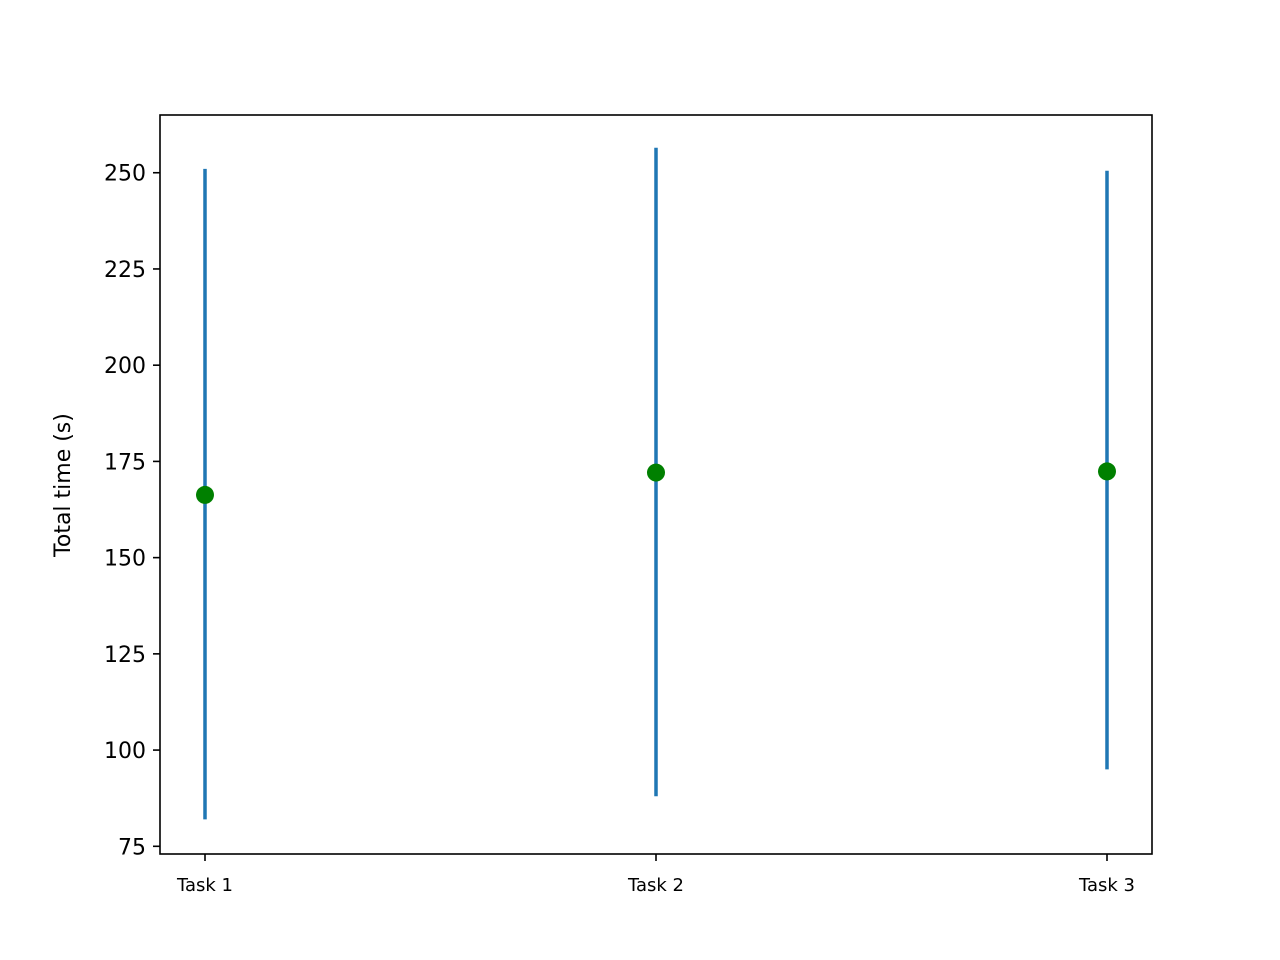 The width and height of the screenshot is (1280, 960). I want to click on x-axis: Task 1 Task 2 Task 3, so click(655, 875).